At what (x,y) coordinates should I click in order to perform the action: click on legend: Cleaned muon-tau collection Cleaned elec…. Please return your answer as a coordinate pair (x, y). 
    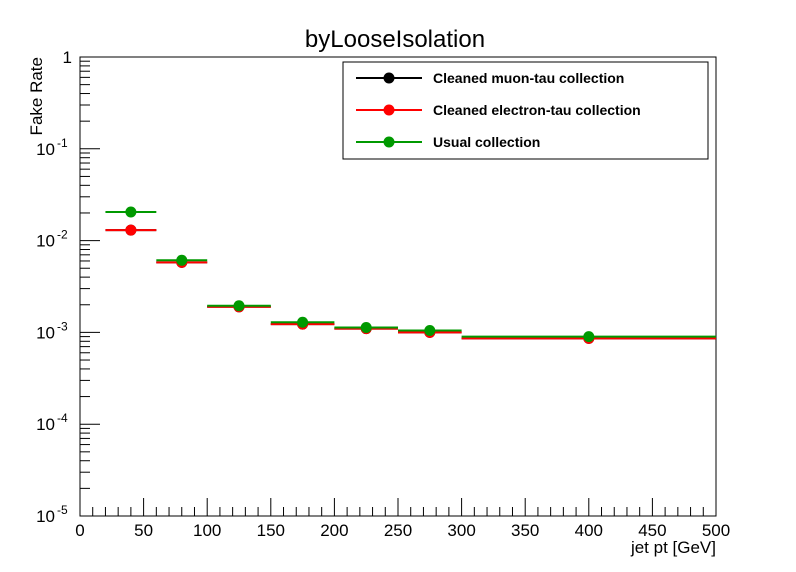
    Looking at the image, I should click on (525, 110).